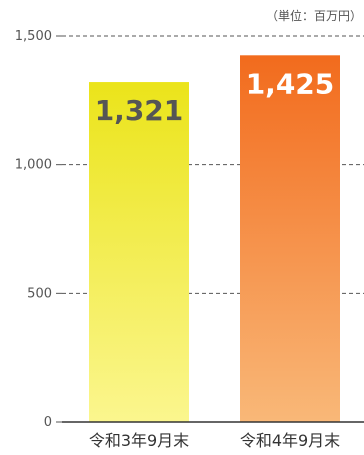 The height and width of the screenshot is (455, 364). I want to click on y-tick-label: 0, so click(48, 422).